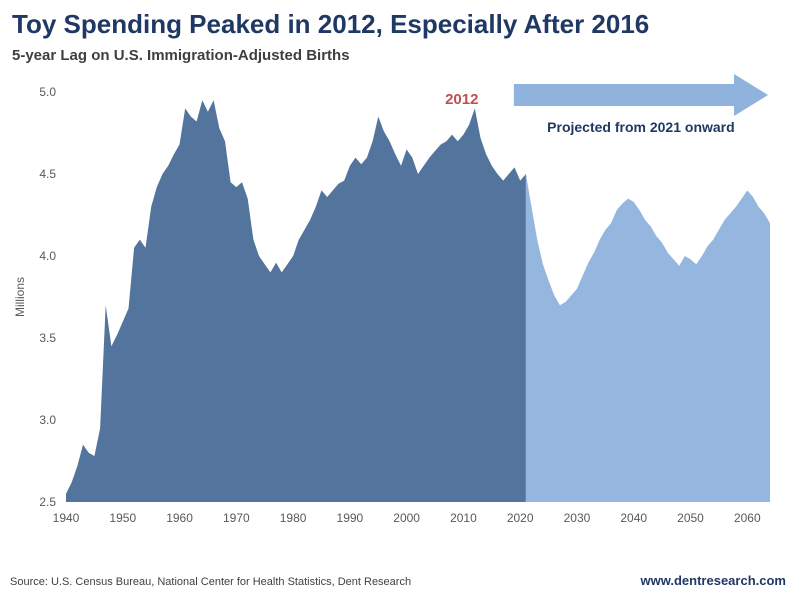 The height and width of the screenshot is (600, 800). What do you see at coordinates (66, 518) in the screenshot?
I see `x-tick-label: 1940` at bounding box center [66, 518].